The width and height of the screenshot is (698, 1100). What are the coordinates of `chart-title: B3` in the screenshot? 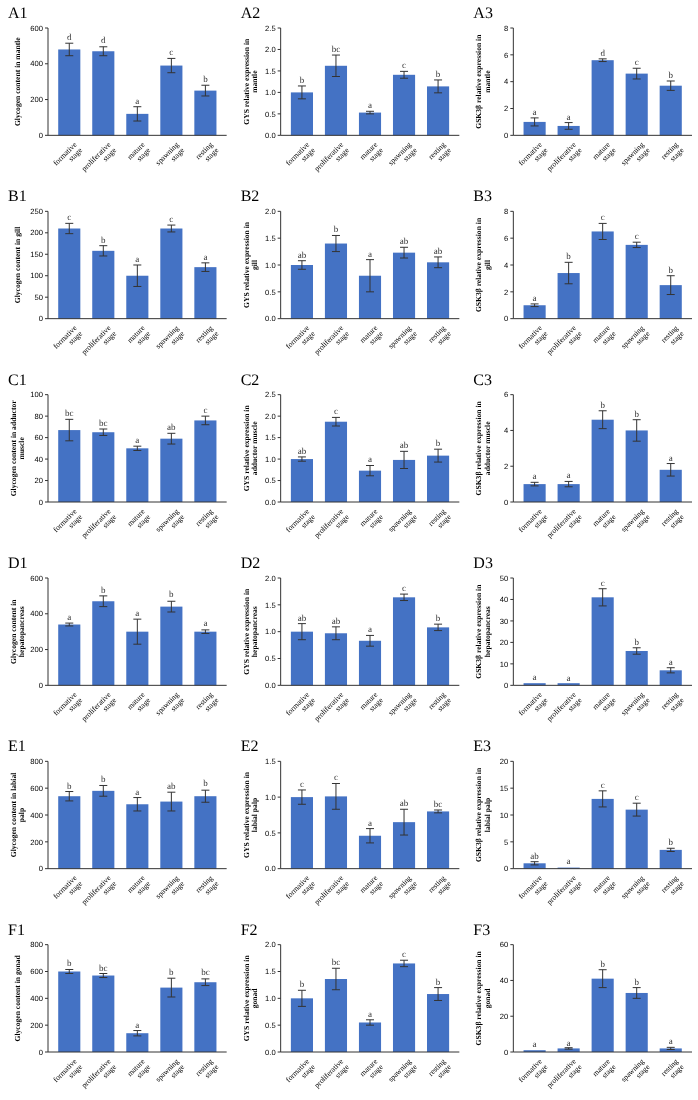 It's located at (483, 196).